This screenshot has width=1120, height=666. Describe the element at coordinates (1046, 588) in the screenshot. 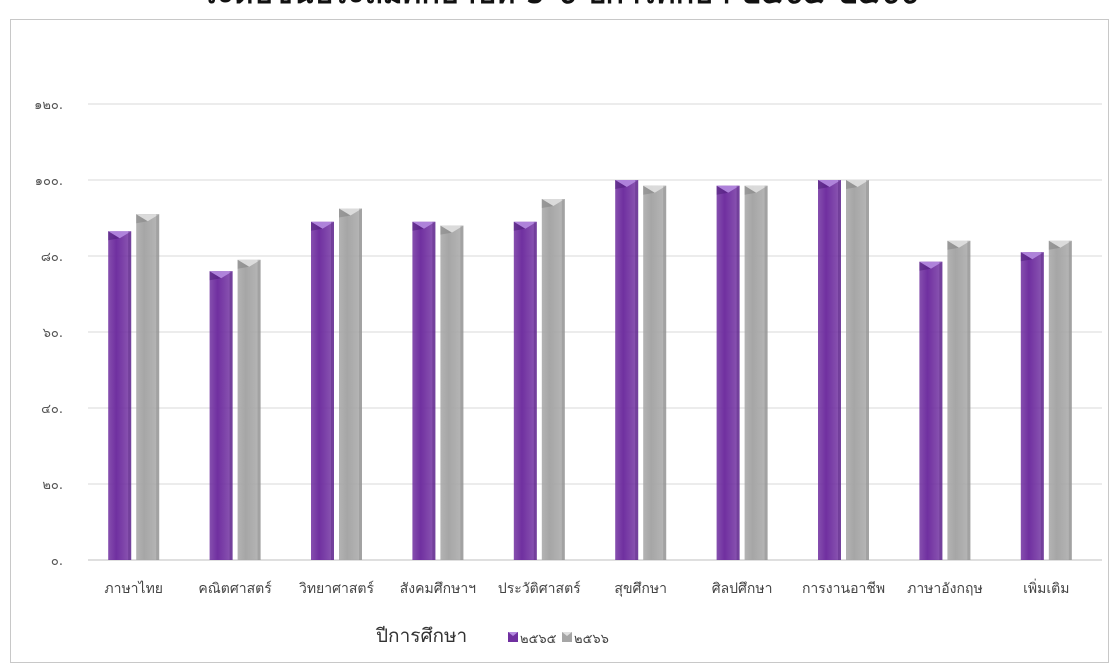

I see `x-tick-label: เพิ่มเติม` at that location.